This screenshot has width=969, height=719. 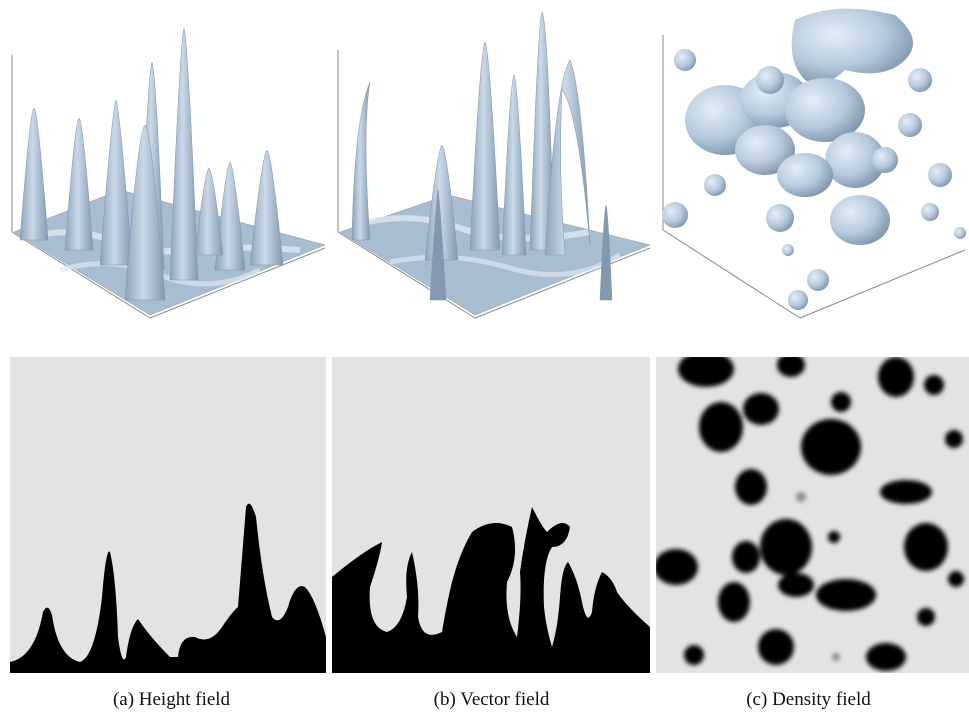 What do you see at coordinates (168, 173) in the screenshot?
I see `height-field-3d-render` at bounding box center [168, 173].